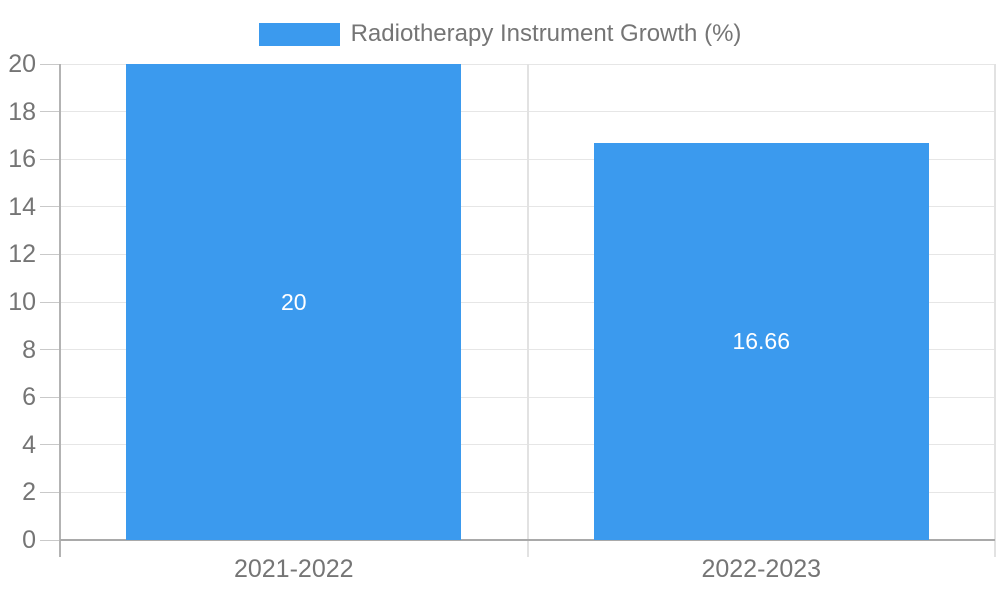 This screenshot has height=600, width=1000. What do you see at coordinates (546, 33) in the screenshot?
I see `legend-label: Radiotherapy Instrument Growth (%)` at bounding box center [546, 33].